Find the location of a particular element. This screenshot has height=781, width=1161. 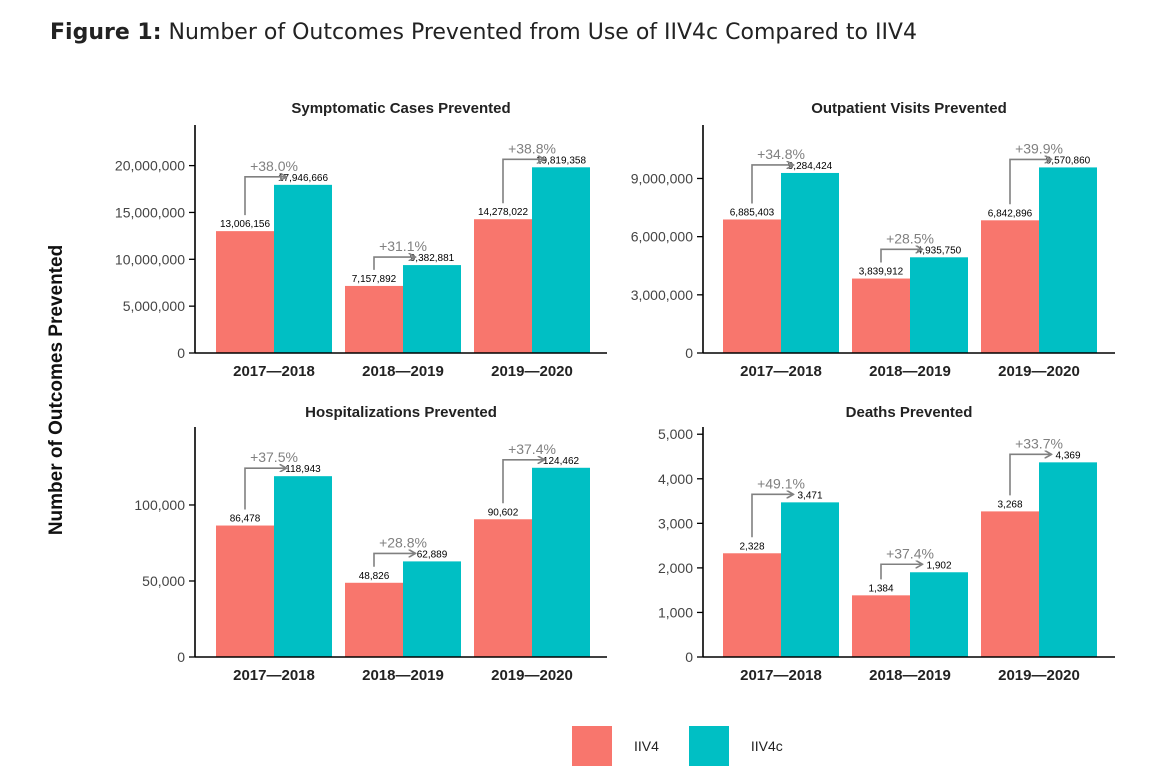

panel-title: Hospitalizations Prevented is located at coordinates (401, 412).